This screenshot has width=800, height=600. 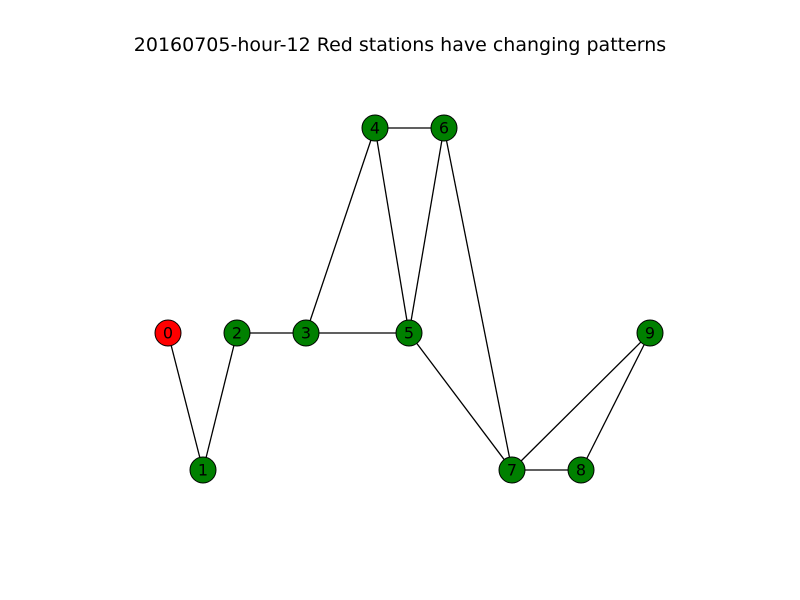 I want to click on station-label-8: 8, so click(x=581, y=470).